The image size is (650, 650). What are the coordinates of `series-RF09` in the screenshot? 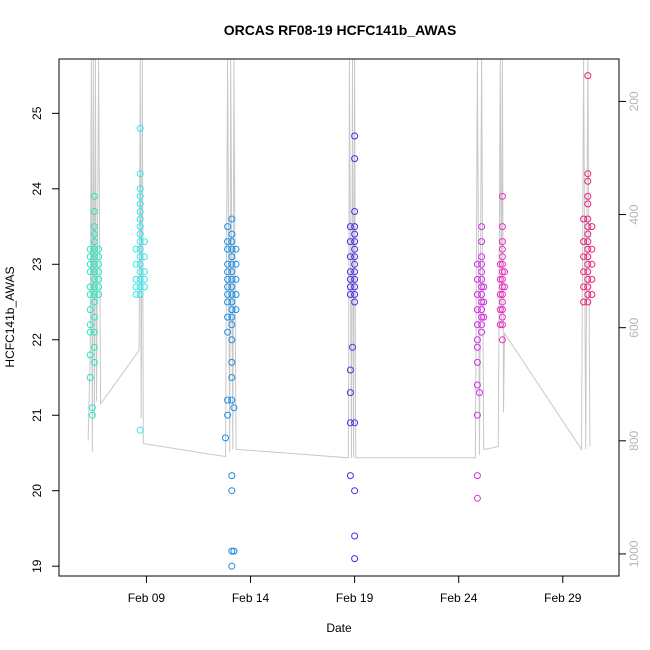 It's located at (140, 279).